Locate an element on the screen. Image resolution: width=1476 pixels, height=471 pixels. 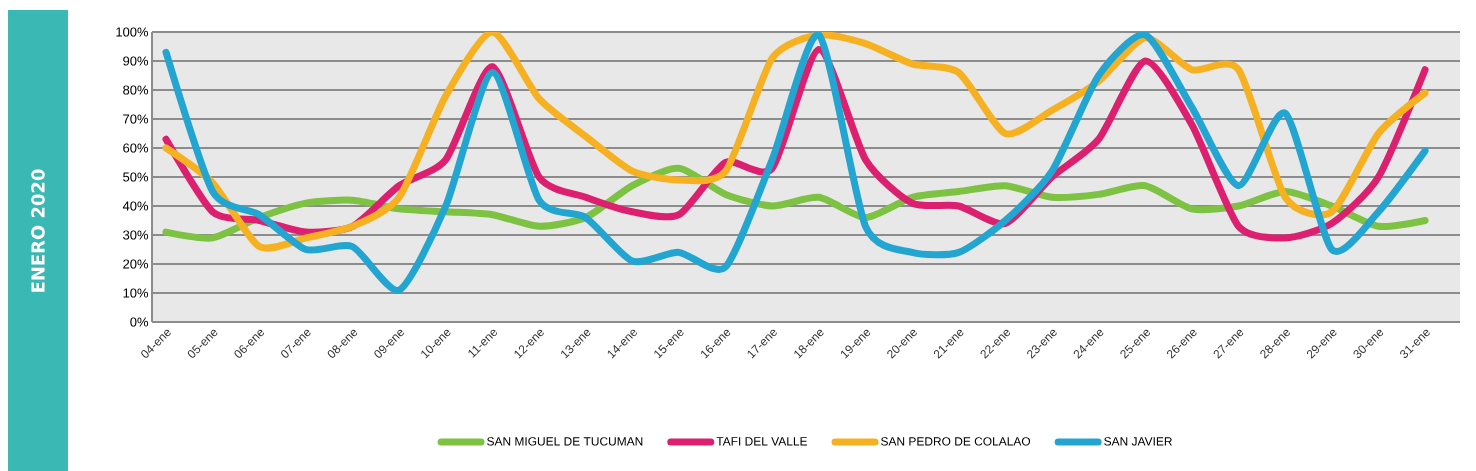
y-tick-label: 70% is located at coordinates (136, 119).